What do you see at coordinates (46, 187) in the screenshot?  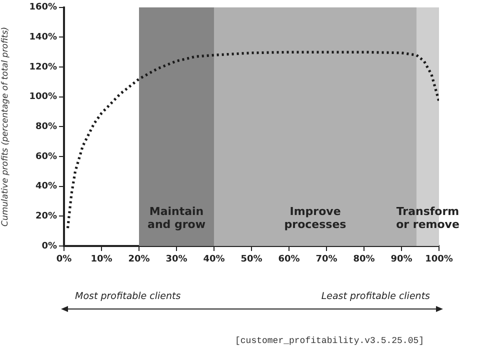 I see `y-tick-label: 40%` at bounding box center [46, 187].